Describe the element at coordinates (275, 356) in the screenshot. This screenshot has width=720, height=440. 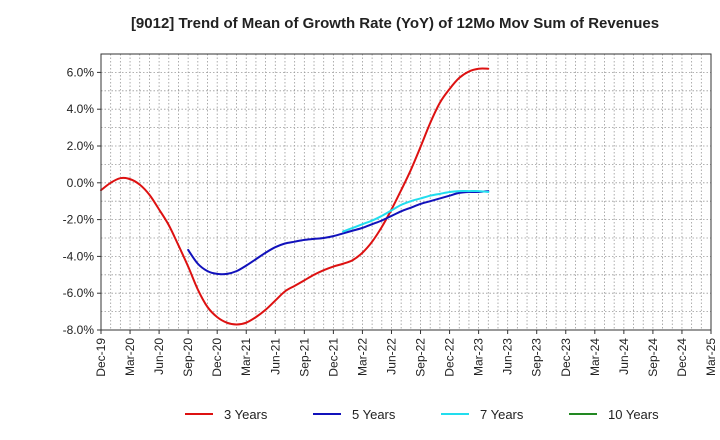
I see `x-tick-label: Jun-21` at that location.